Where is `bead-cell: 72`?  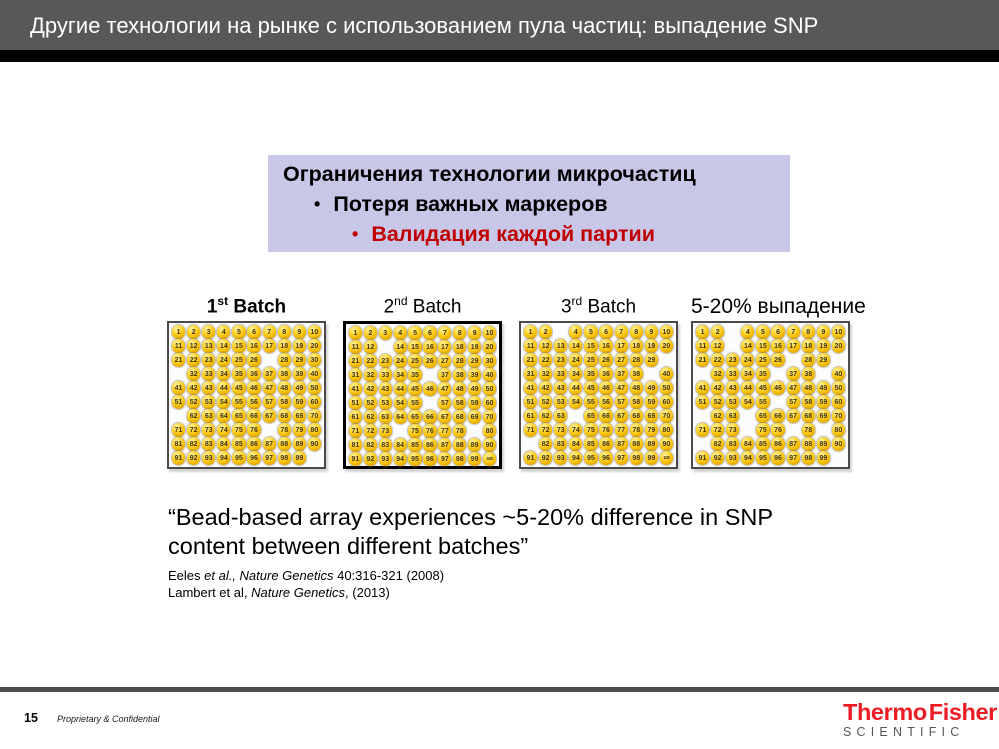
bead-cell: 72 is located at coordinates (193, 430).